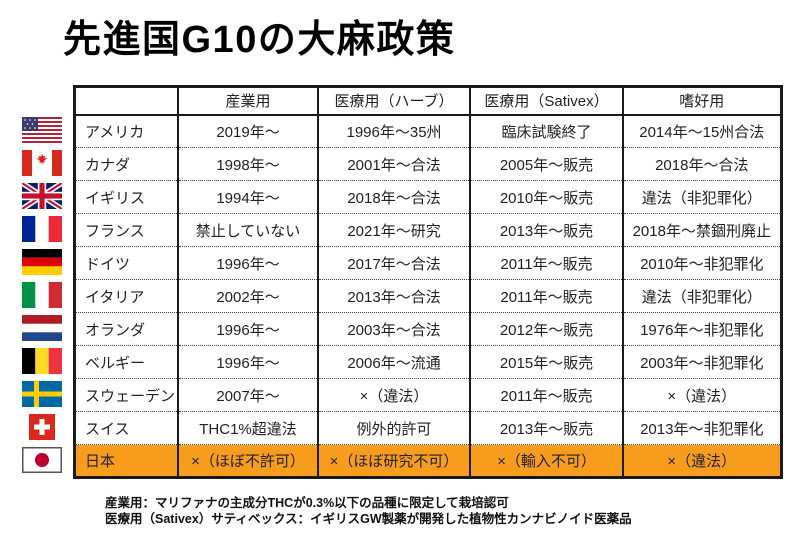 The image size is (800, 551). What do you see at coordinates (42, 129) in the screenshot?
I see `flag-usa-icon` at bounding box center [42, 129].